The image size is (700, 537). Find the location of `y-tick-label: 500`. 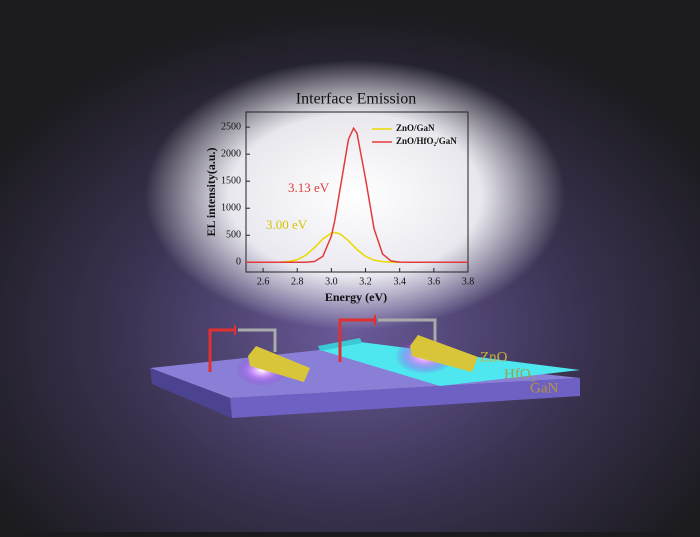

y-tick-label: 500 is located at coordinates (233, 235).